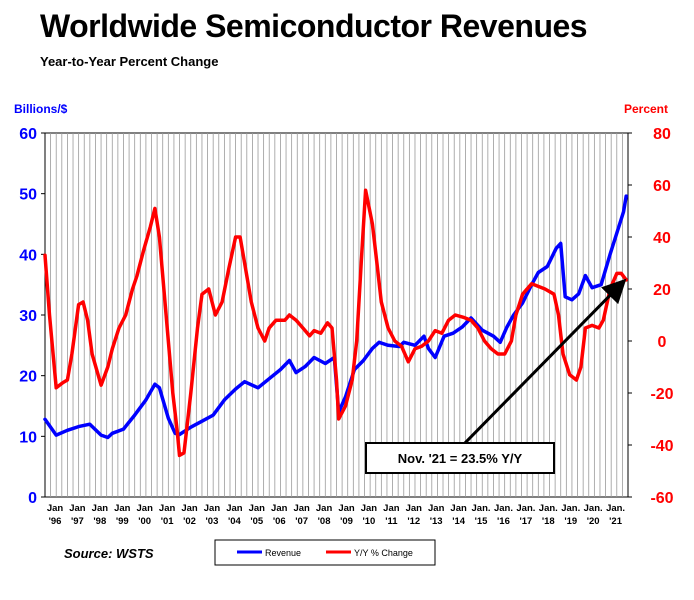 This screenshot has width=694, height=600. I want to click on x-tick-year-label: '10, so click(369, 521).